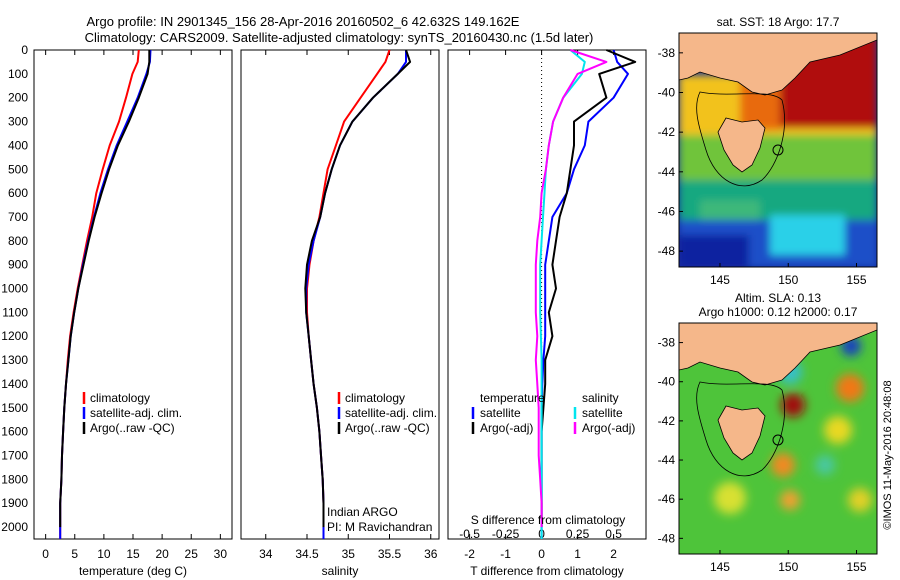 The image size is (900, 580). I want to click on sla-eddy-cyan2, so click(825, 465).